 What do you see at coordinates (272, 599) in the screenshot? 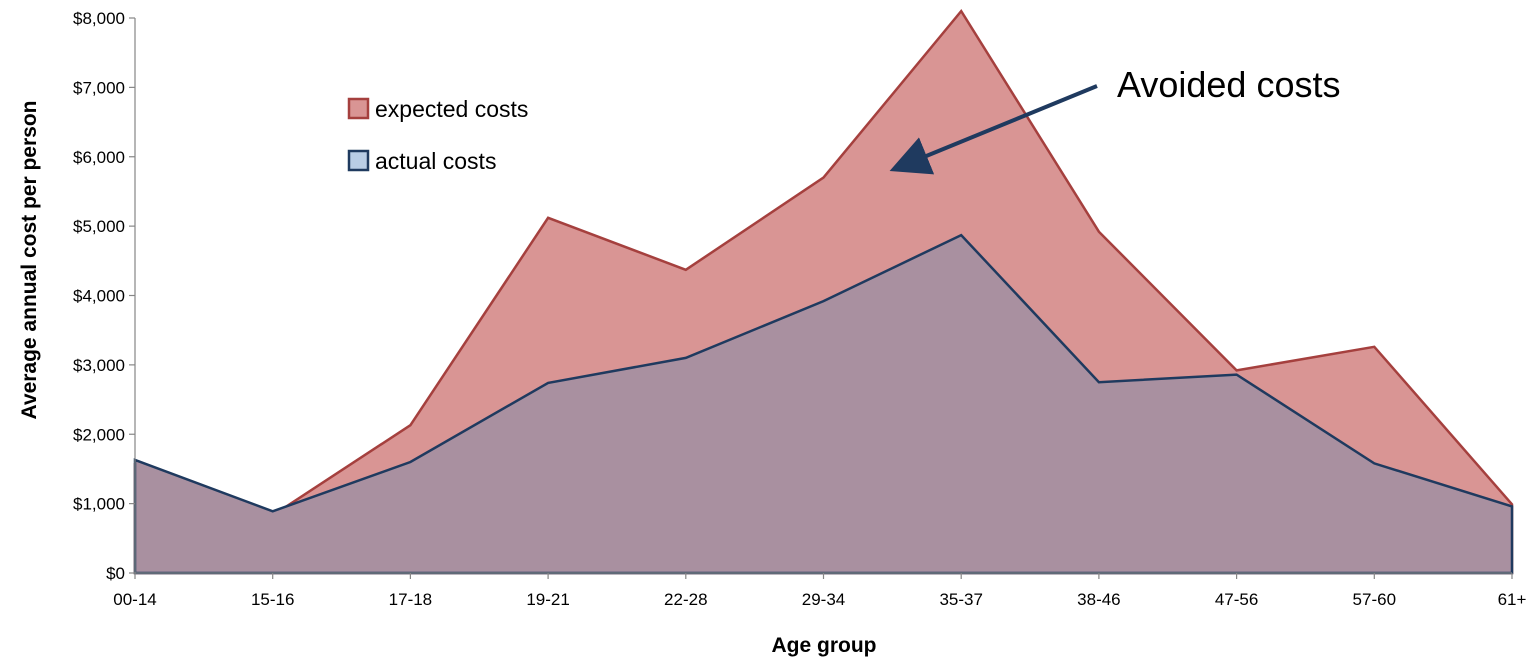
I see `x-tick-label: 15-16` at bounding box center [272, 599].